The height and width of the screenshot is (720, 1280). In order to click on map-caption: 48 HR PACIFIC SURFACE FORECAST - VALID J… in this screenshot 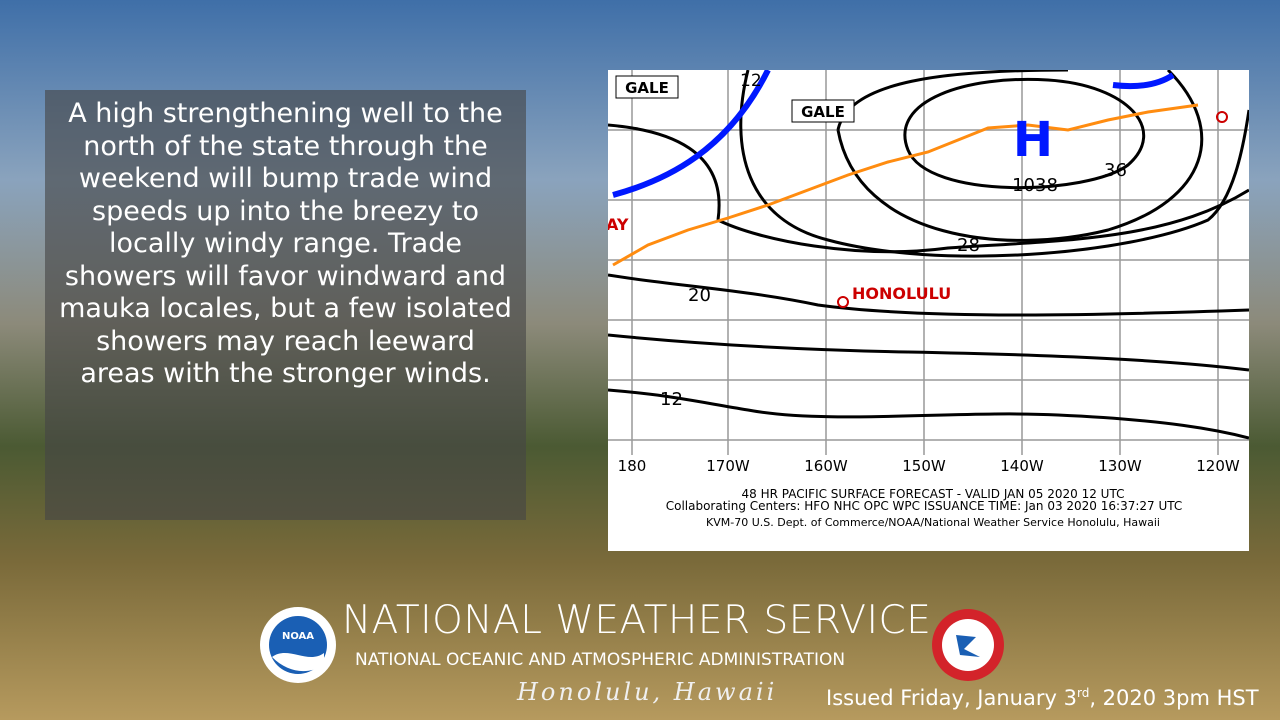, I will do `click(933, 494)`.